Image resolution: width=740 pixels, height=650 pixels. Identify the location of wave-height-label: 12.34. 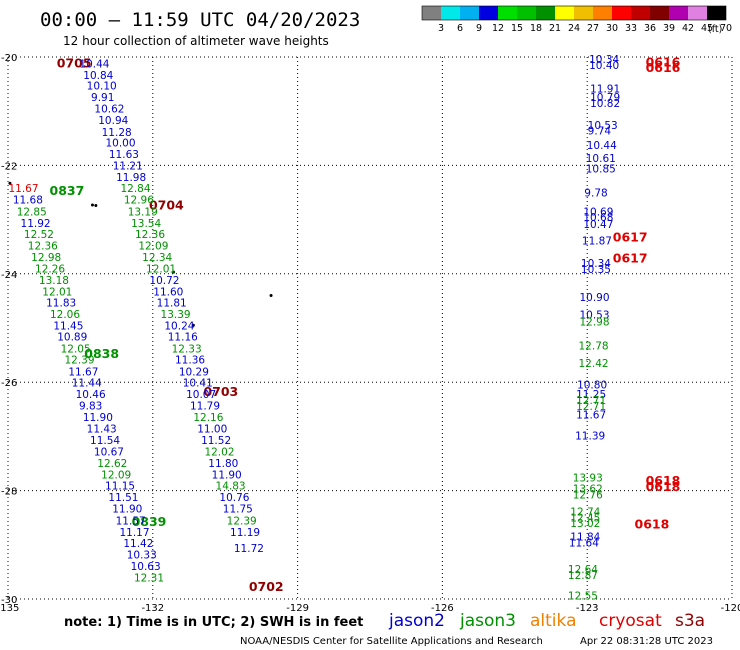
(157, 258).